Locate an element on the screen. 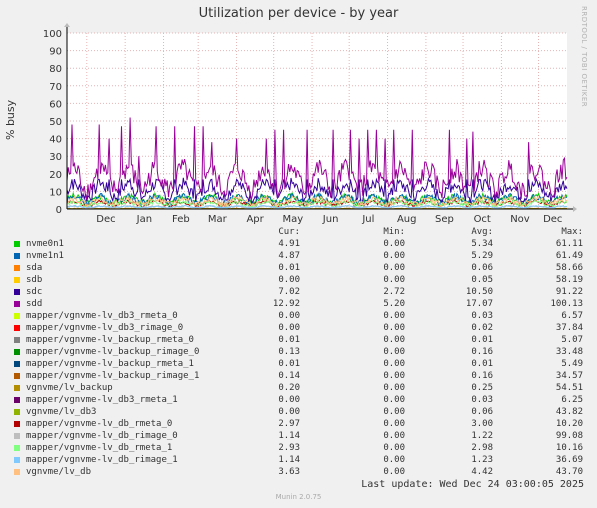 This screenshot has width=597, height=508. legend-cur: 4.87 is located at coordinates (289, 256).